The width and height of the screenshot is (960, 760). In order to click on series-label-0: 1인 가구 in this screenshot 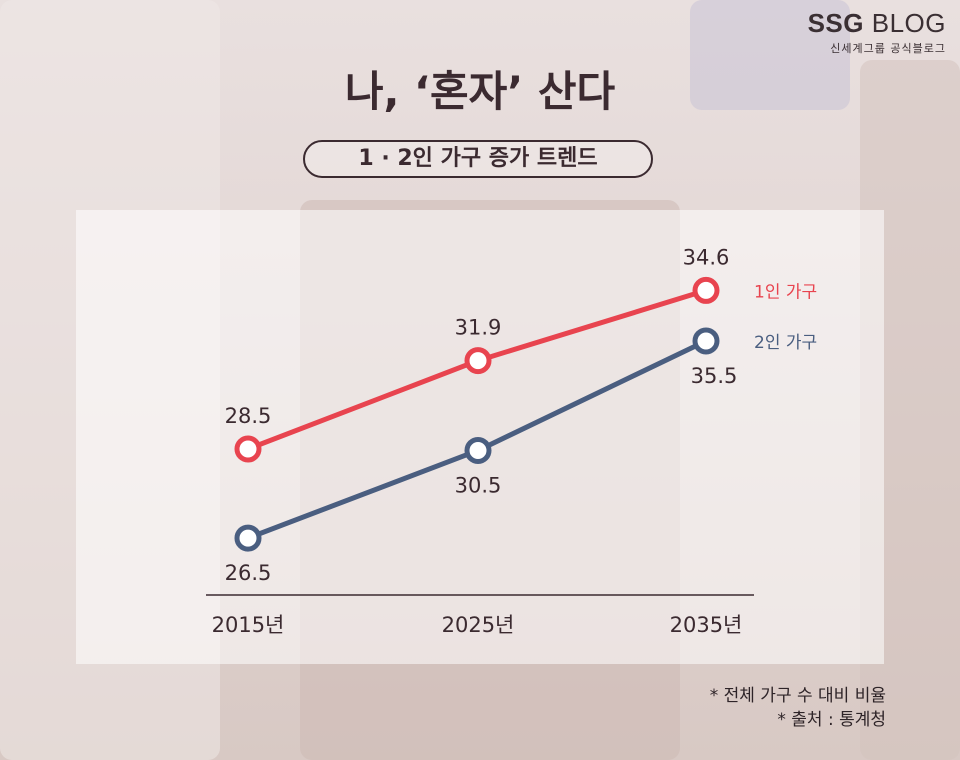, I will do `click(785, 292)`.